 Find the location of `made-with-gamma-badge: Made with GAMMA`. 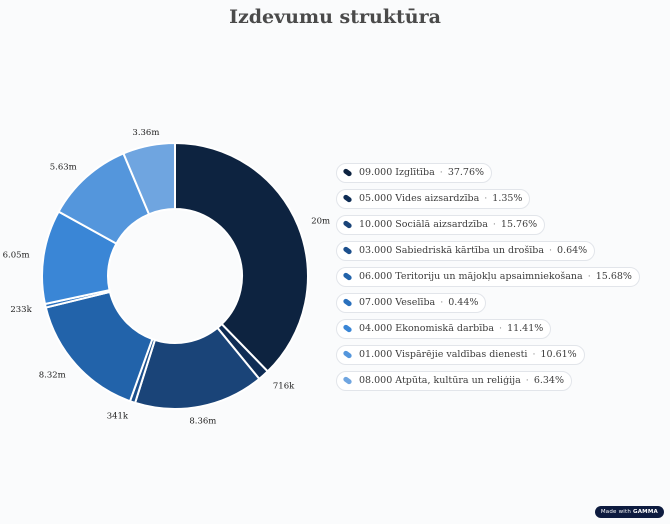

made-with-gamma-badge: Made with GAMMA is located at coordinates (629, 512).